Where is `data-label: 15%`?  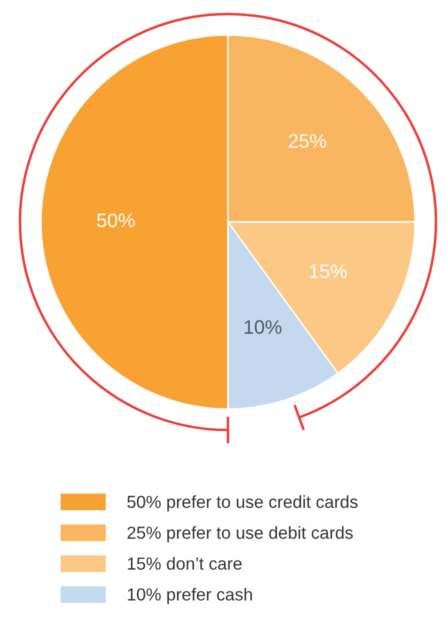
data-label: 15% is located at coordinates (328, 271).